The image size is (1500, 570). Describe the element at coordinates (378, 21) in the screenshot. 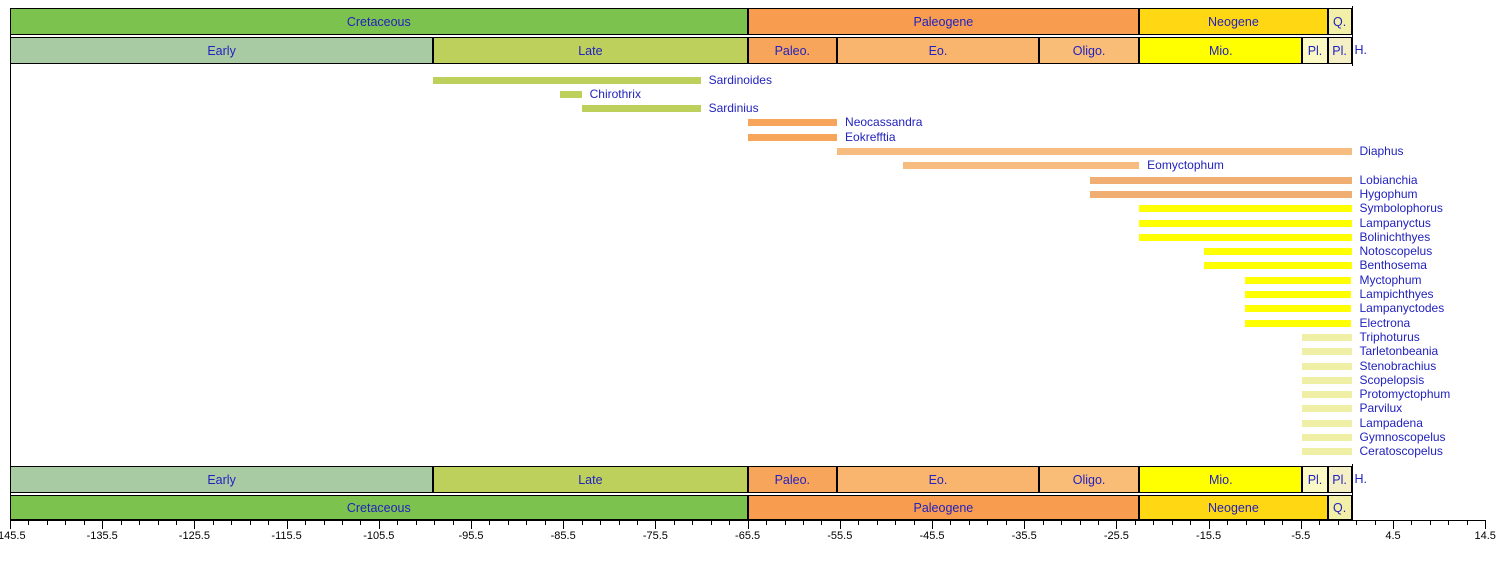

I see `top-period-band-label: Cretaceous` at that location.